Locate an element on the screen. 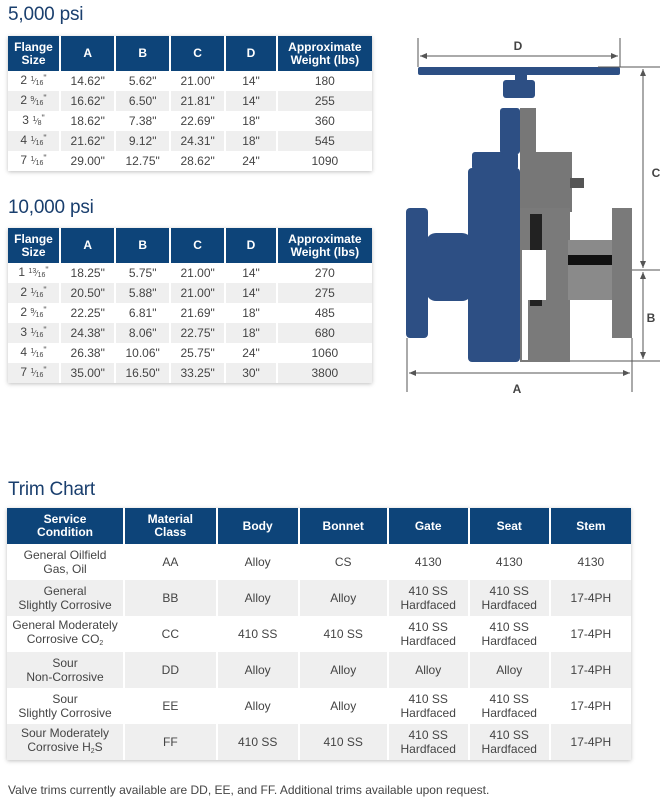  flange-size-cell: 2 9⁄16" is located at coordinates (34, 101).